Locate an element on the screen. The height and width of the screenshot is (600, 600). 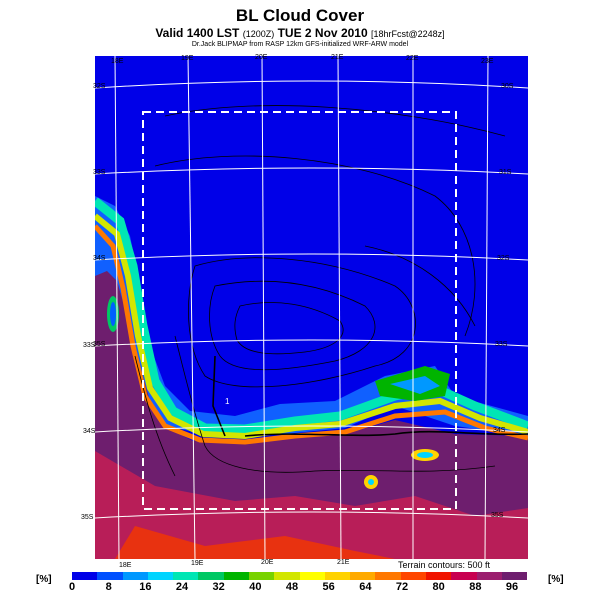
top-lon-label: 20E is located at coordinates (261, 57).